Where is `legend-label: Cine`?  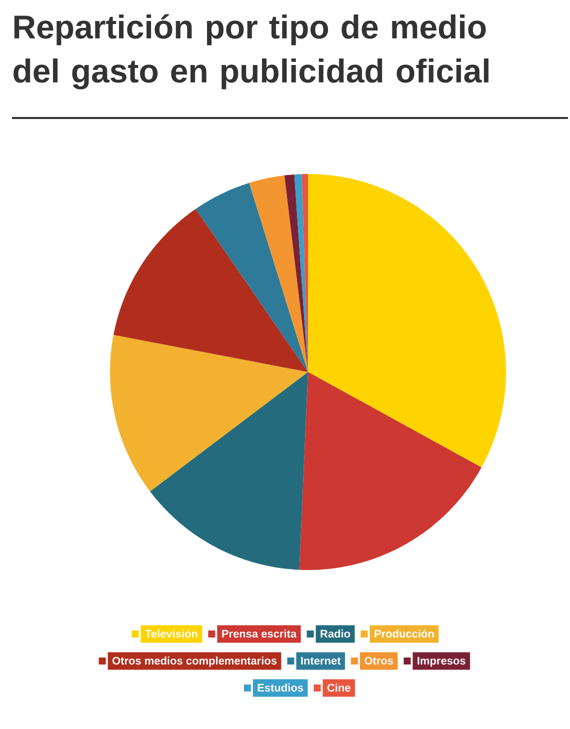
legend-label: Cine is located at coordinates (338, 688).